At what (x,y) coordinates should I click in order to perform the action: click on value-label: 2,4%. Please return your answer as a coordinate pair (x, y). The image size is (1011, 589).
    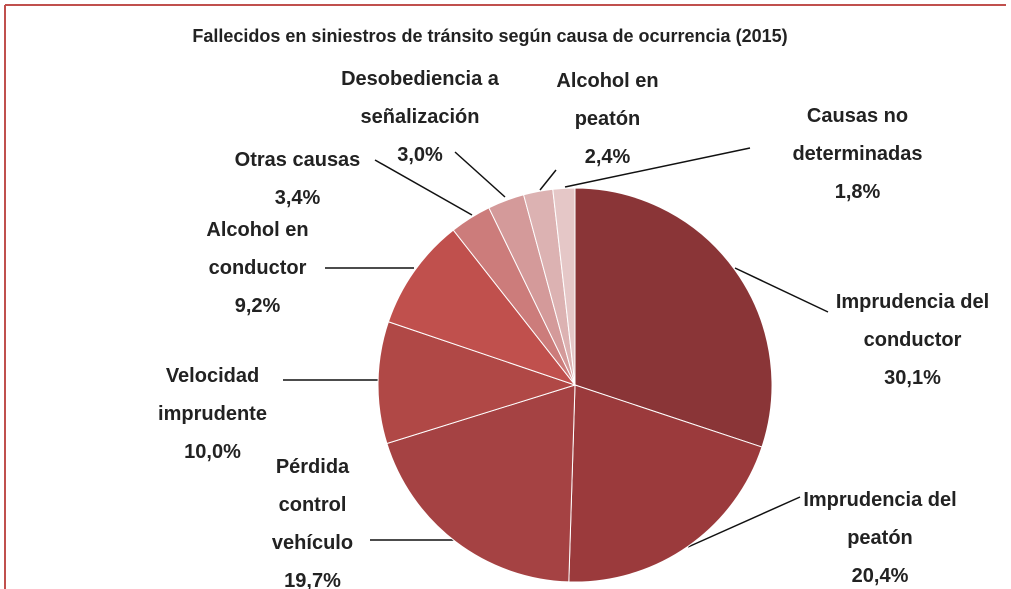
    Looking at the image, I should click on (607, 157).